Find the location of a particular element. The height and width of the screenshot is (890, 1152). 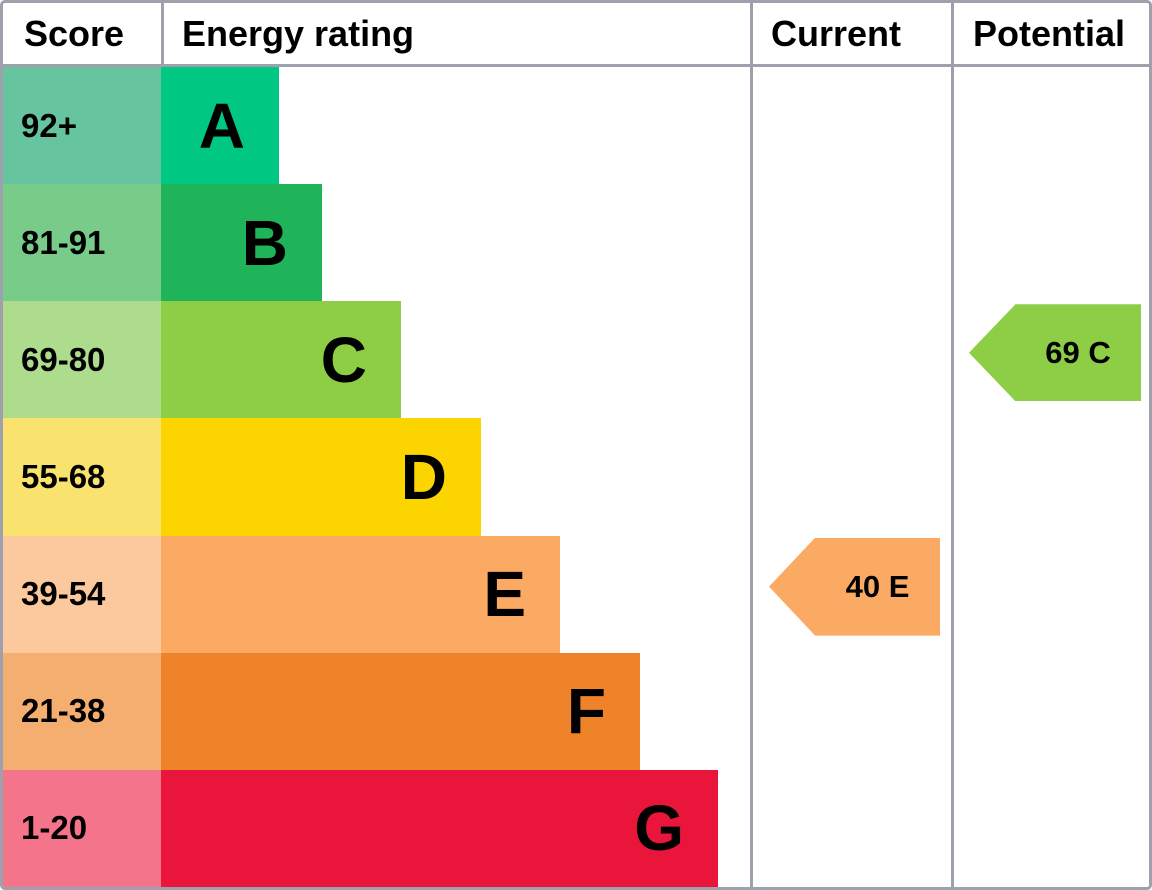

potential-rating-label: 69 C is located at coordinates (1078, 352).